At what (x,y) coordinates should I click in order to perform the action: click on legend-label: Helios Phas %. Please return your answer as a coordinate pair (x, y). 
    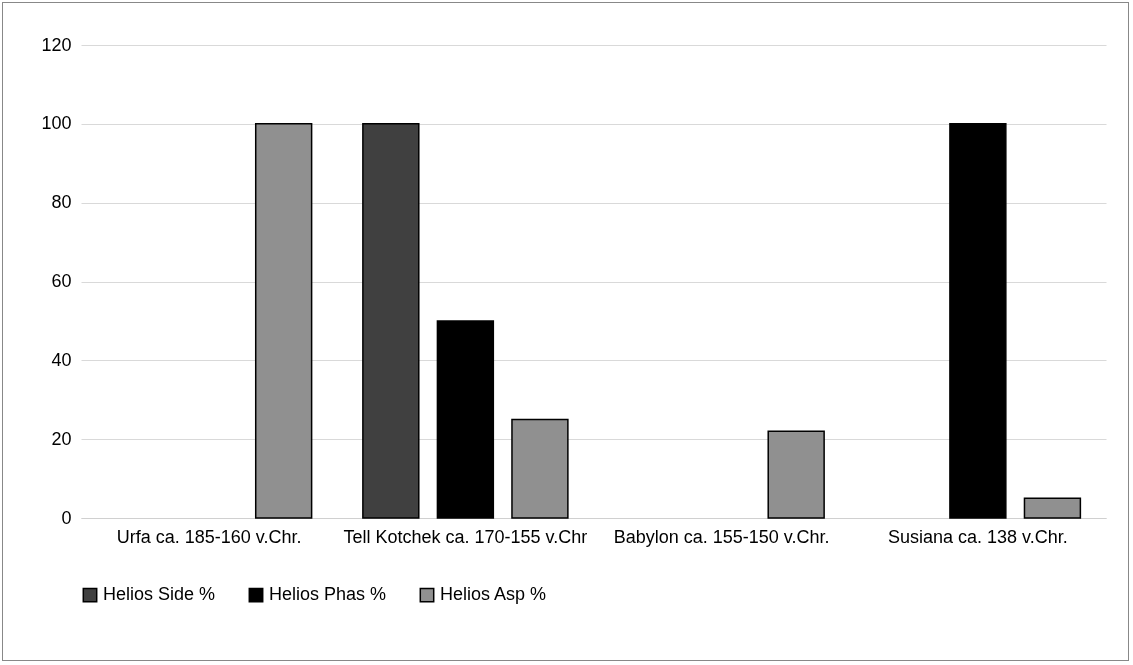
    Looking at the image, I should click on (328, 594).